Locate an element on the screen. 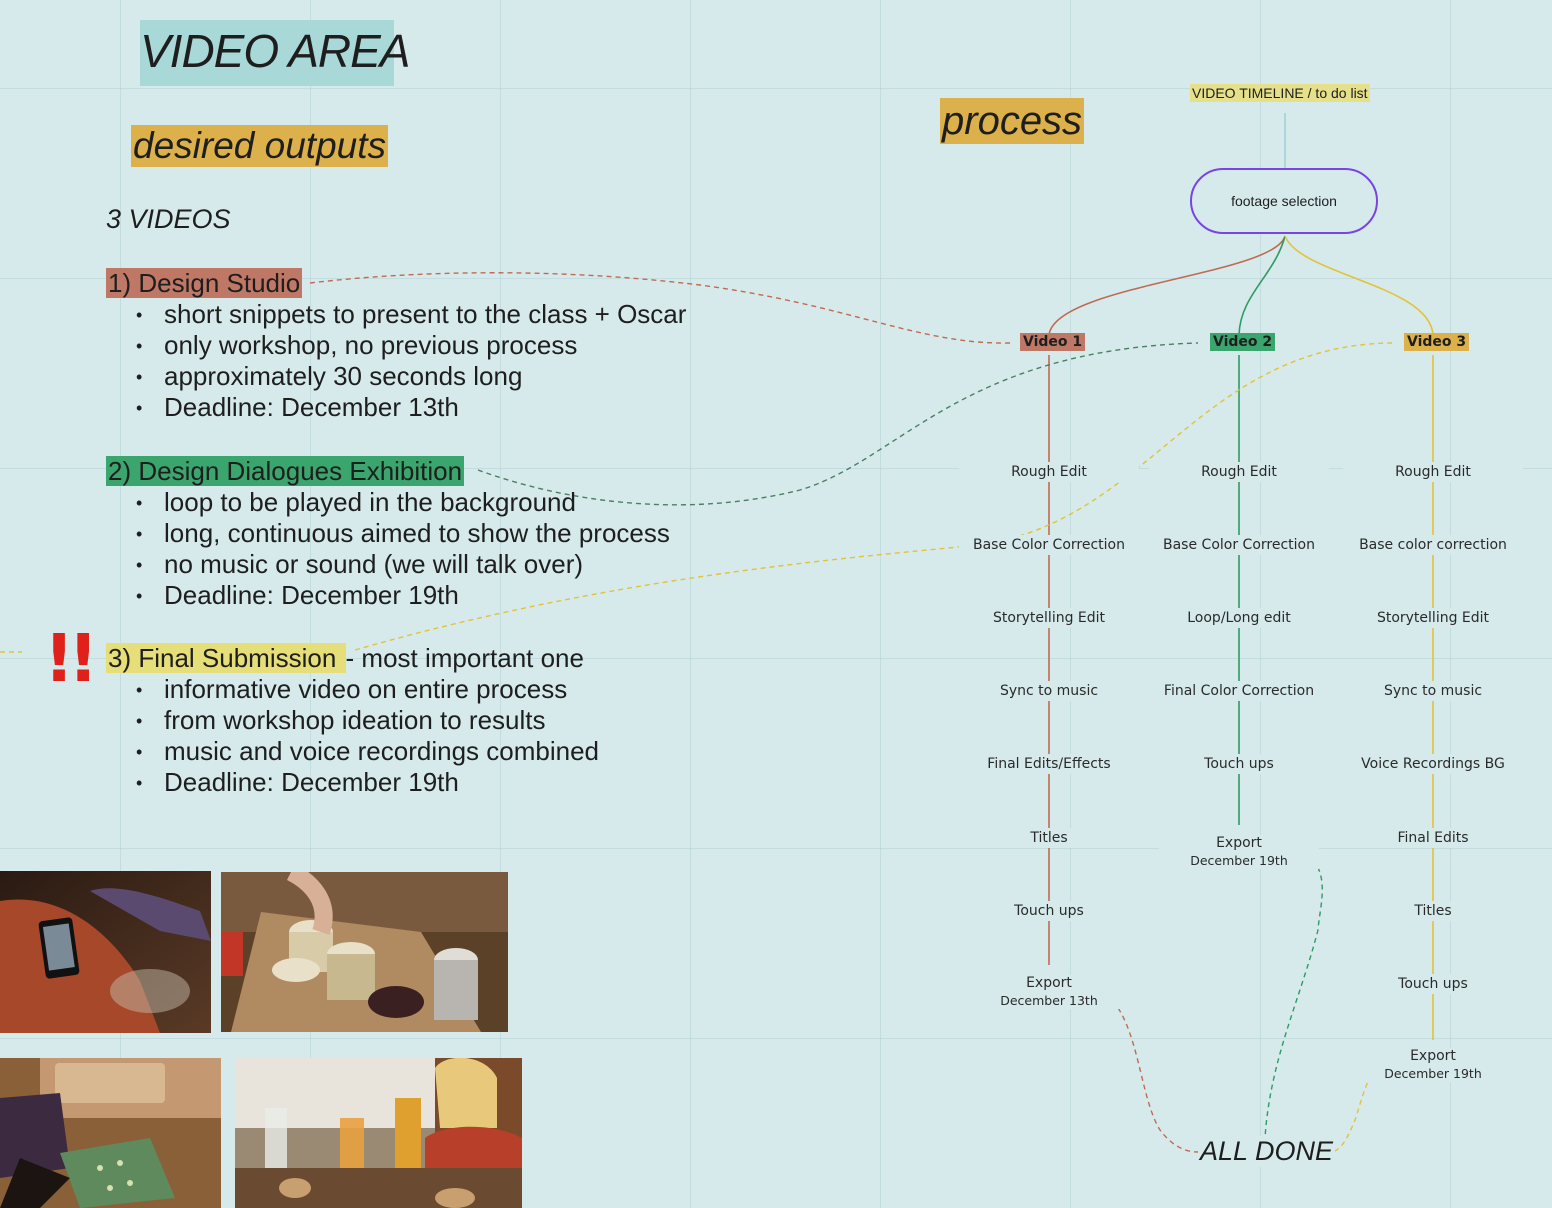 The height and width of the screenshot is (1208, 1552). section-title: 1) Design Studio is located at coordinates (204, 283).